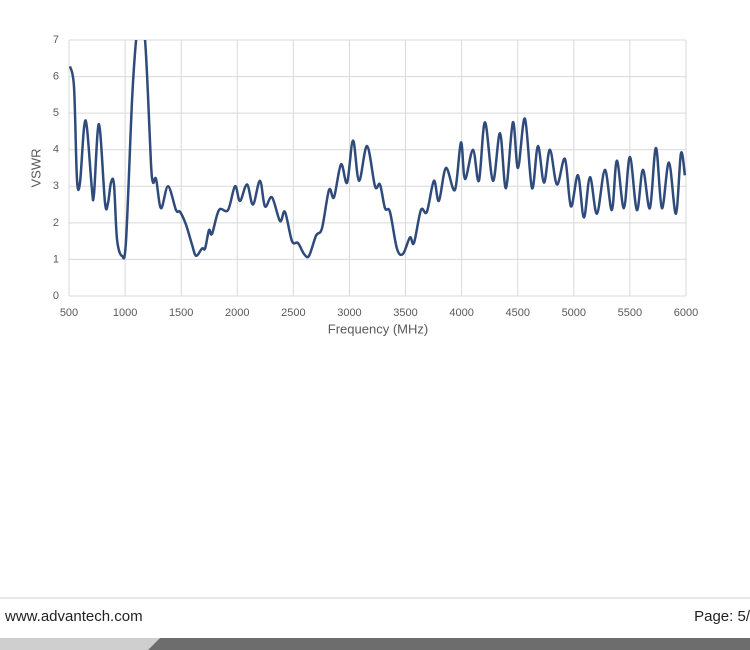 The image size is (750, 650). Describe the element at coordinates (56, 113) in the screenshot. I see `y-tick-label: 5` at that location.